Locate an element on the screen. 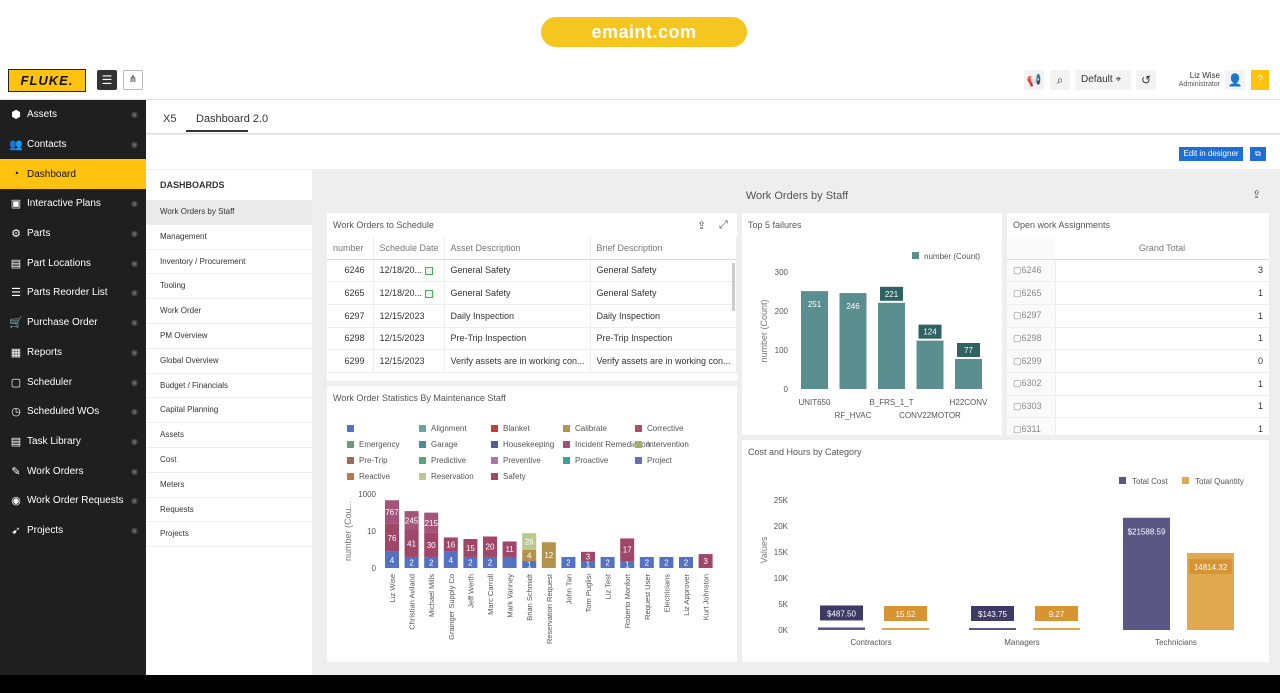  col-schedule-date: Schedule Date is located at coordinates (409, 248).